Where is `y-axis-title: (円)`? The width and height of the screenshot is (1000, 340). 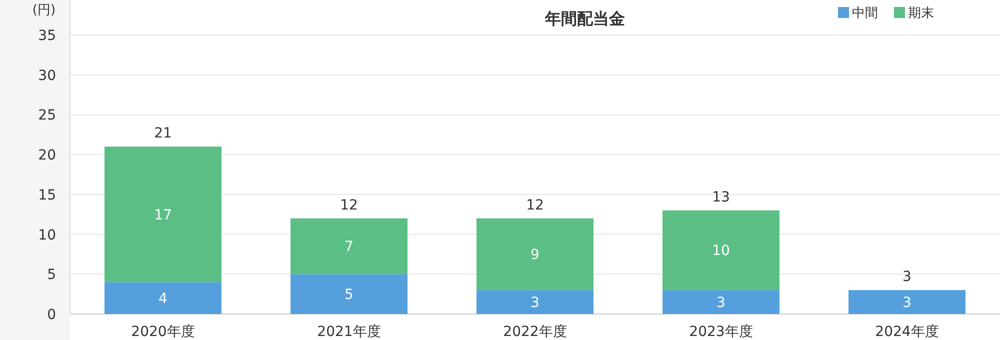 y-axis-title: (円) is located at coordinates (44, 10).